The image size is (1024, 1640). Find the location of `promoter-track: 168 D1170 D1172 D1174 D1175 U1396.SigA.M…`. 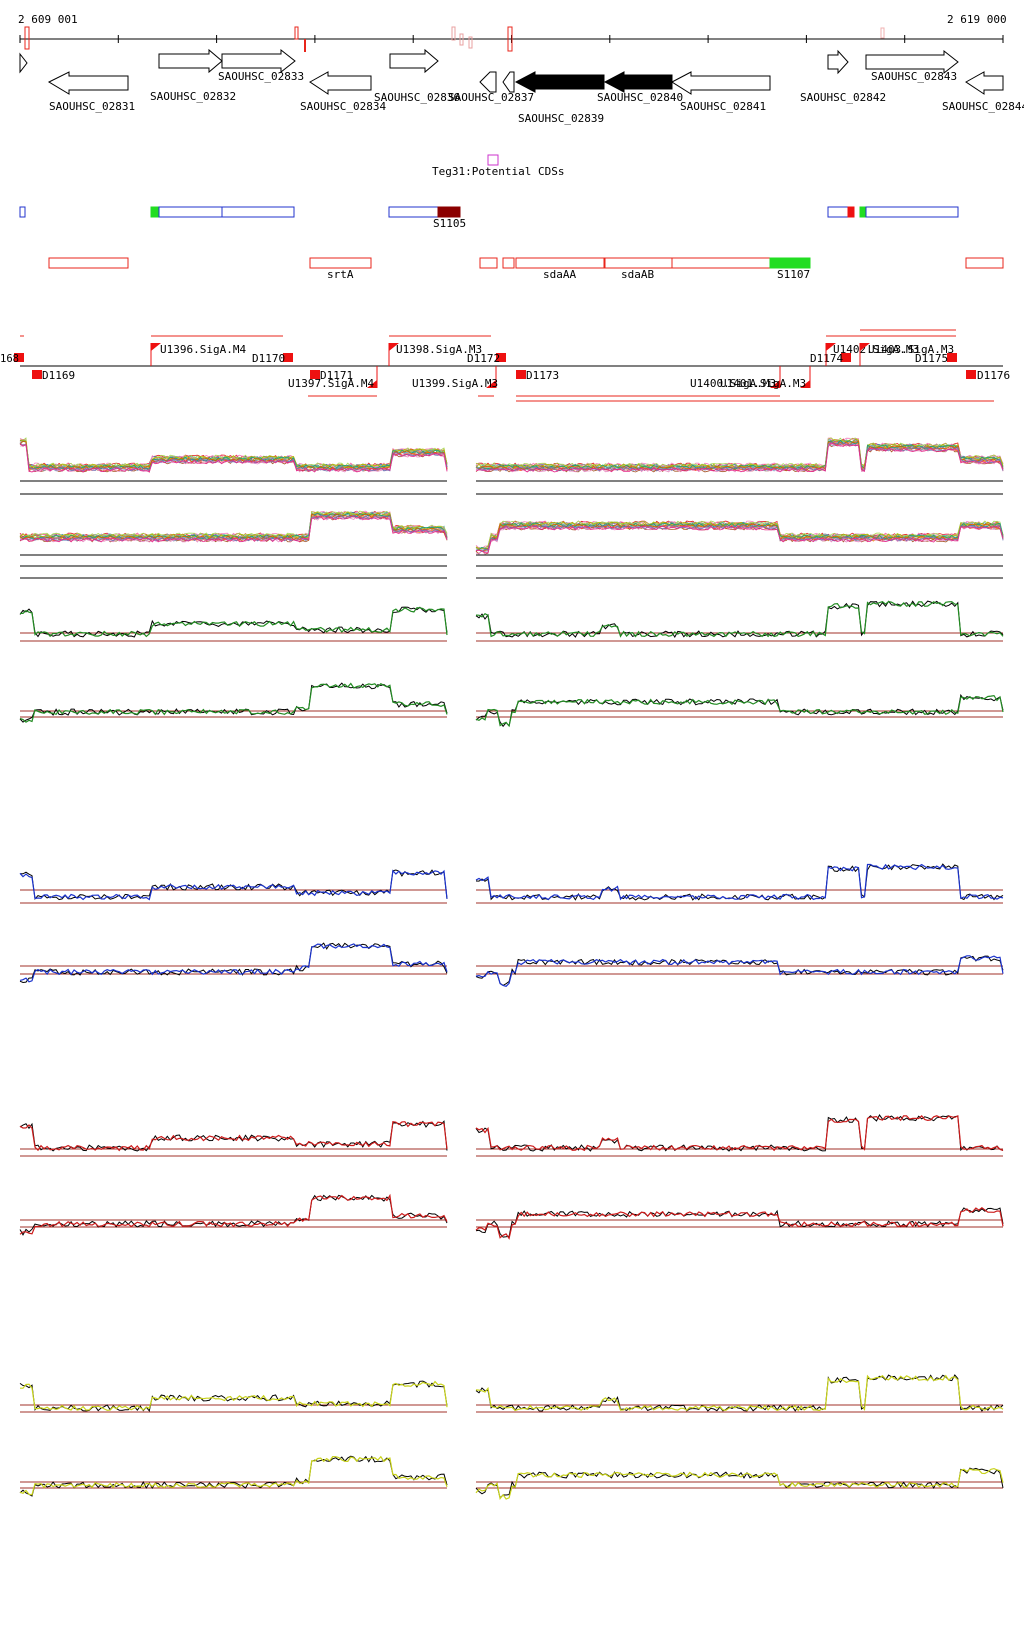

promoter-track: 168 D1170 D1172 D1174 D1175 U1396.SigA.M… is located at coordinates (505, 365).